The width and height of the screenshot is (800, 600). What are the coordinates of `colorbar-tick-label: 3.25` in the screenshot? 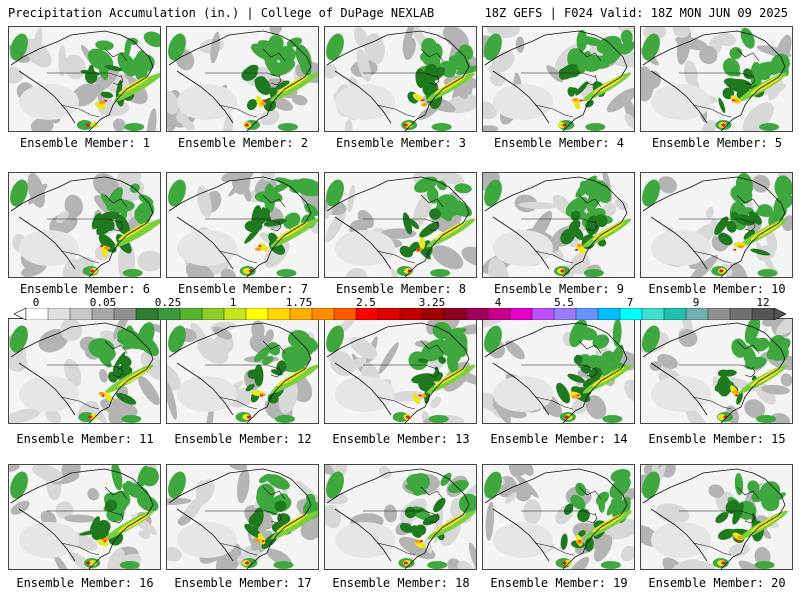 It's located at (432, 302).